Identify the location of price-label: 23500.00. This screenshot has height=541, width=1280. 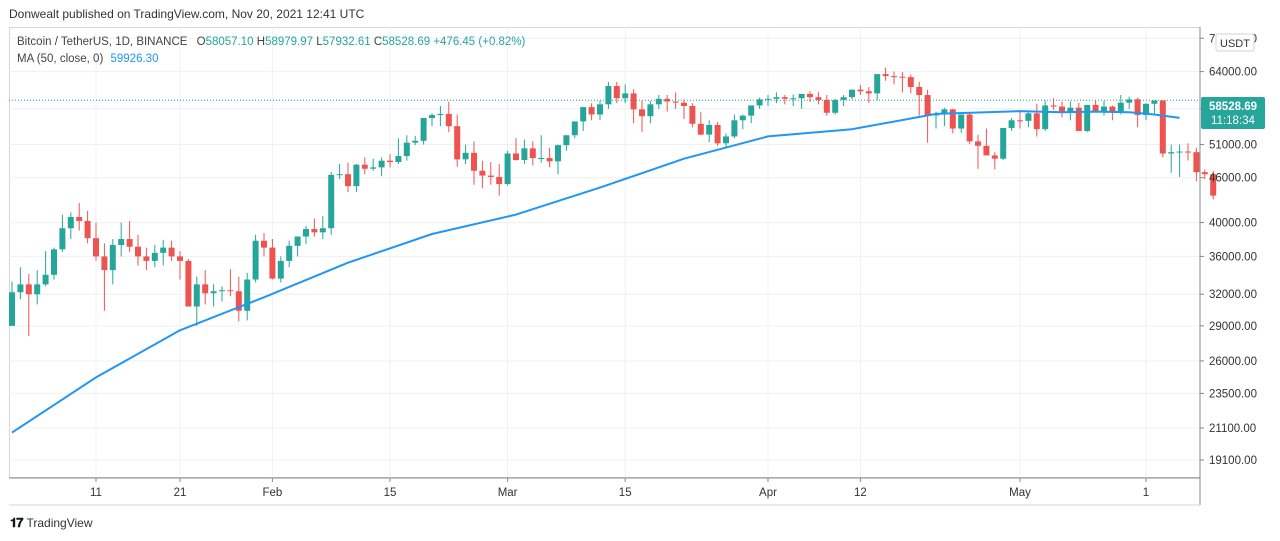
(1233, 394).